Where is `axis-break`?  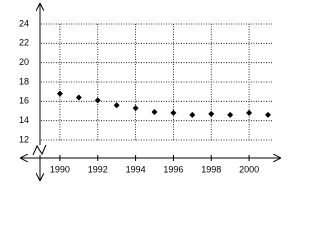 axis-break is located at coordinates (39, 150).